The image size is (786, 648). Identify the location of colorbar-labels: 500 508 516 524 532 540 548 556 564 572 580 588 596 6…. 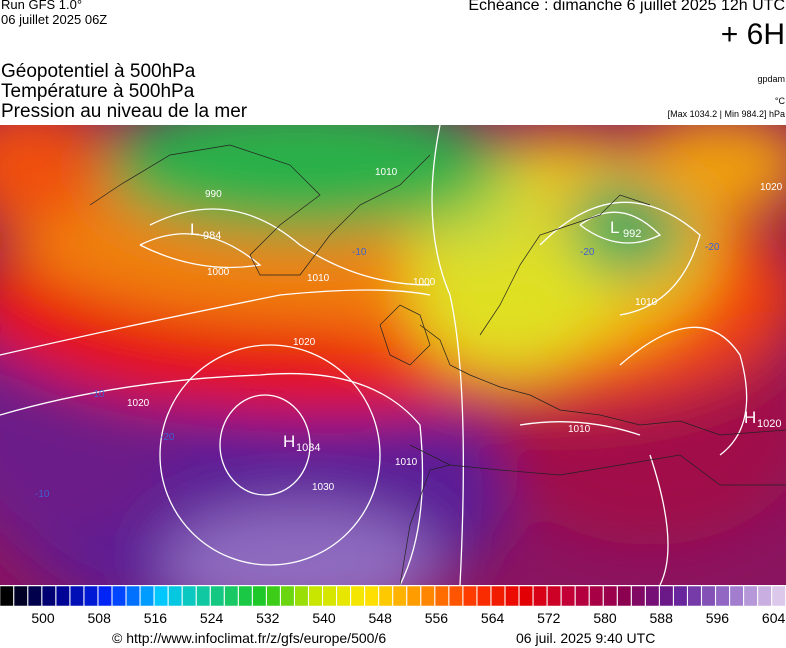
(393, 619).